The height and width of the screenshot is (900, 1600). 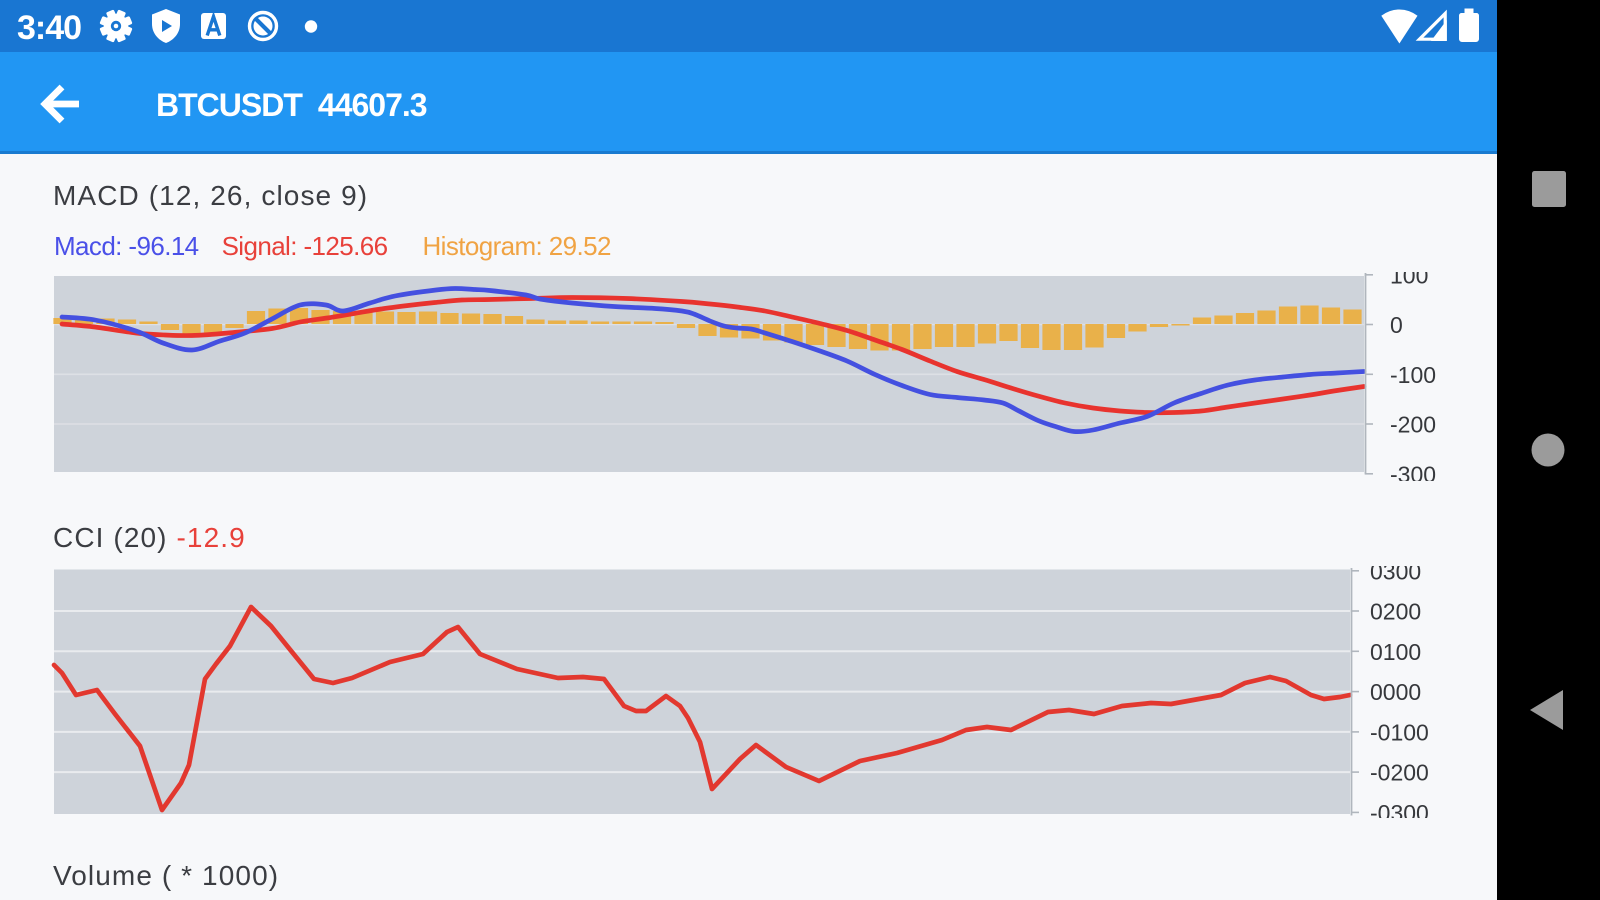 I want to click on svg-text: -200, so click(x=1413, y=425).